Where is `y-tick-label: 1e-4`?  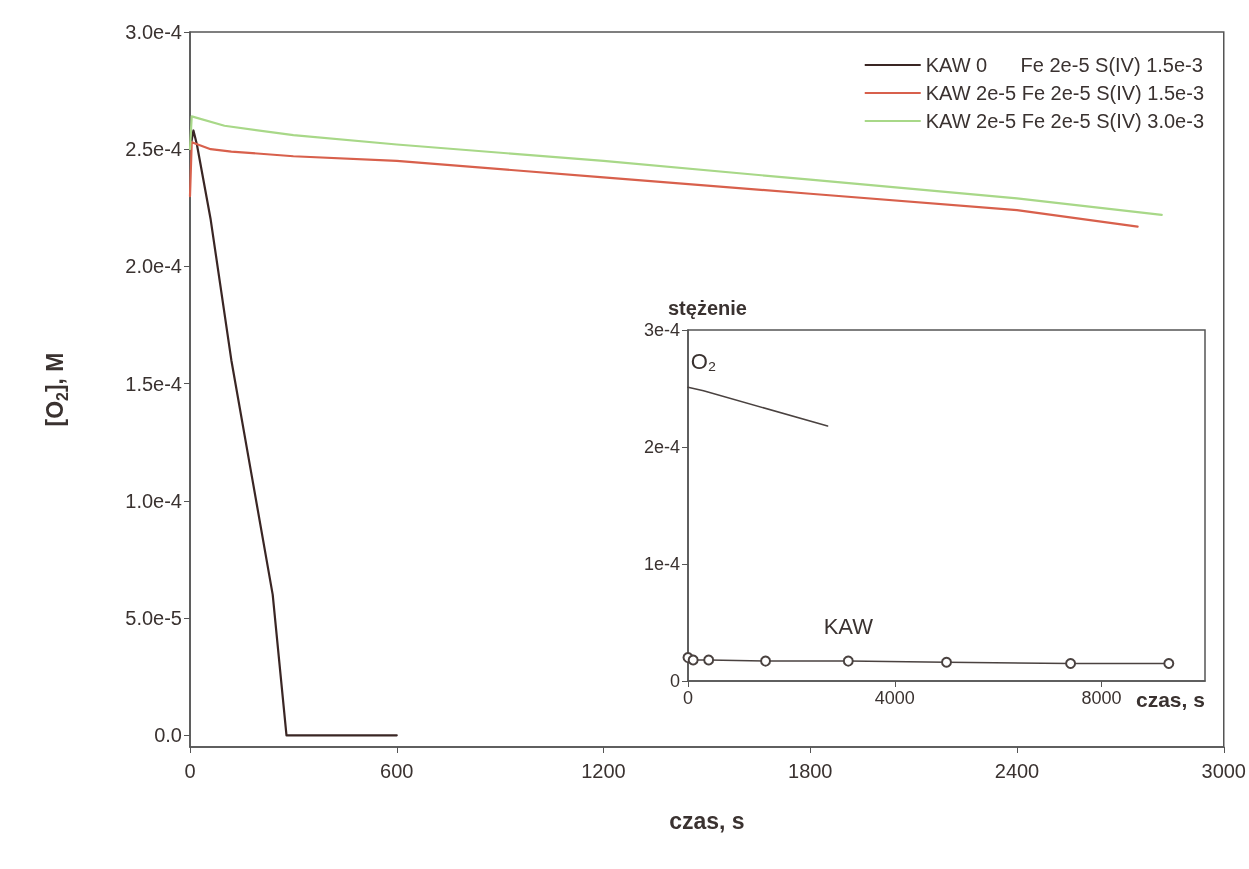 y-tick-label: 1e-4 is located at coordinates (661, 564).